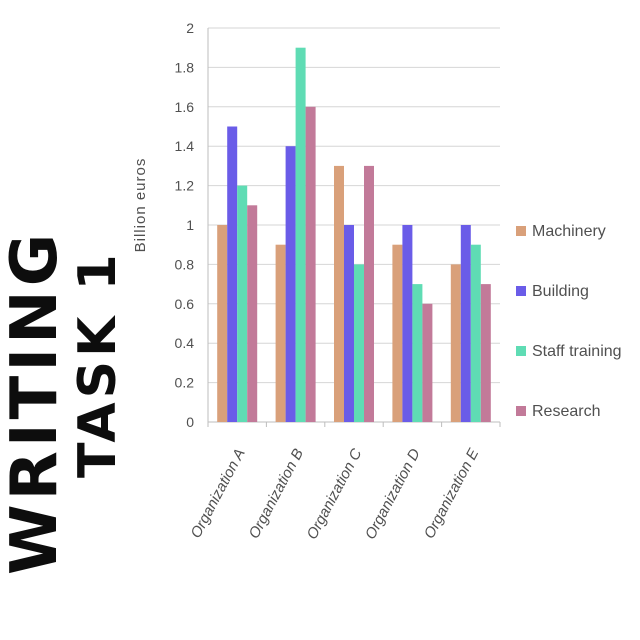 The image size is (640, 640). What do you see at coordinates (217, 493) in the screenshot?
I see `x-category-label: Organization A` at bounding box center [217, 493].